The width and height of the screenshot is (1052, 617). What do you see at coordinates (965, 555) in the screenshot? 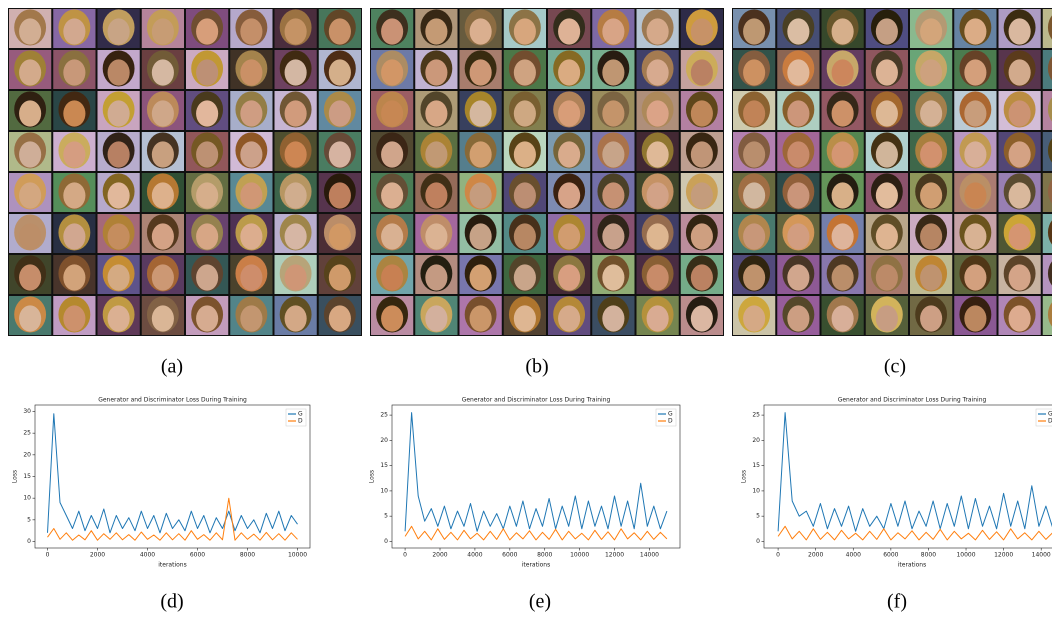
I see `x-tick-label: 10000` at bounding box center [965, 555].